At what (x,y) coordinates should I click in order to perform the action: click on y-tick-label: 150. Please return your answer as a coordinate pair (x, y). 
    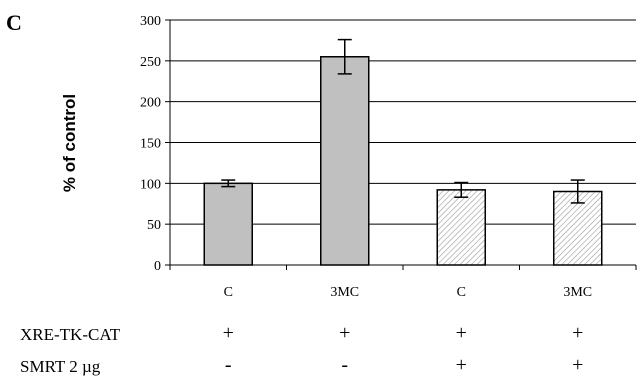
    Looking at the image, I should click on (150, 144).